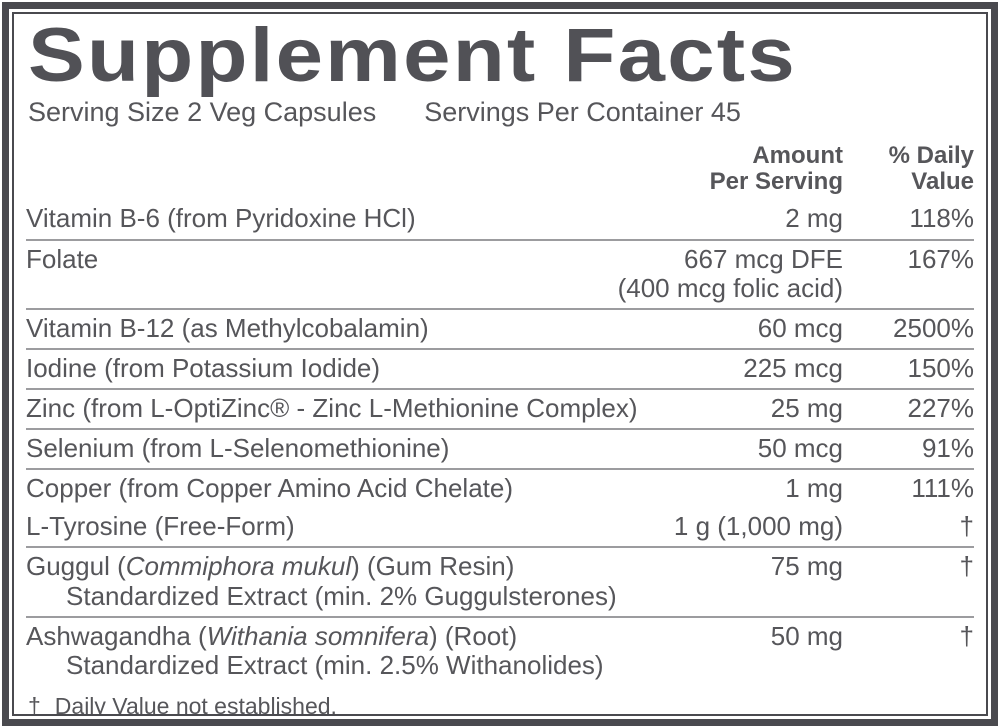  Describe the element at coordinates (34, 704) in the screenshot. I see `footnote-dagger-symbol: †` at that location.